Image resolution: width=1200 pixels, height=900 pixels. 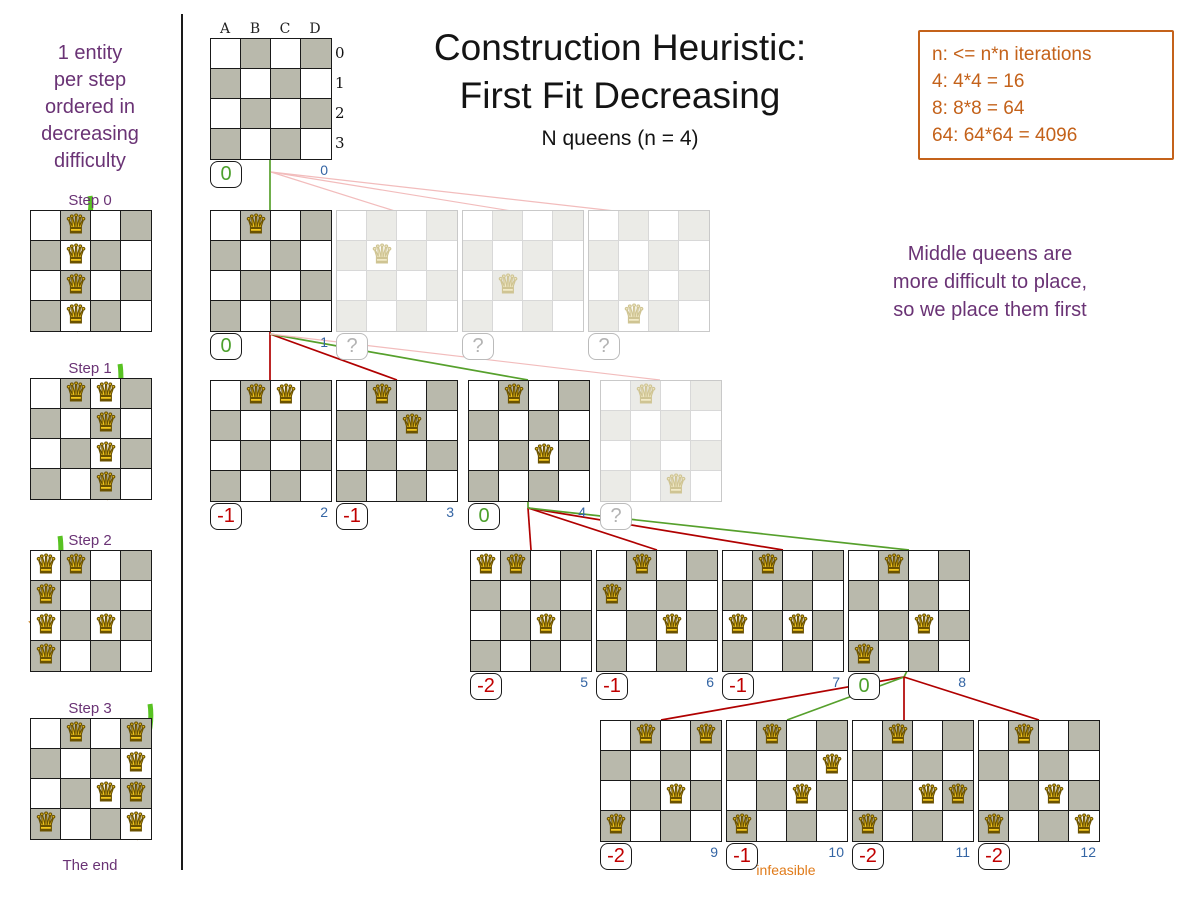 I want to click on iteration-number: 0, so click(x=324, y=170).